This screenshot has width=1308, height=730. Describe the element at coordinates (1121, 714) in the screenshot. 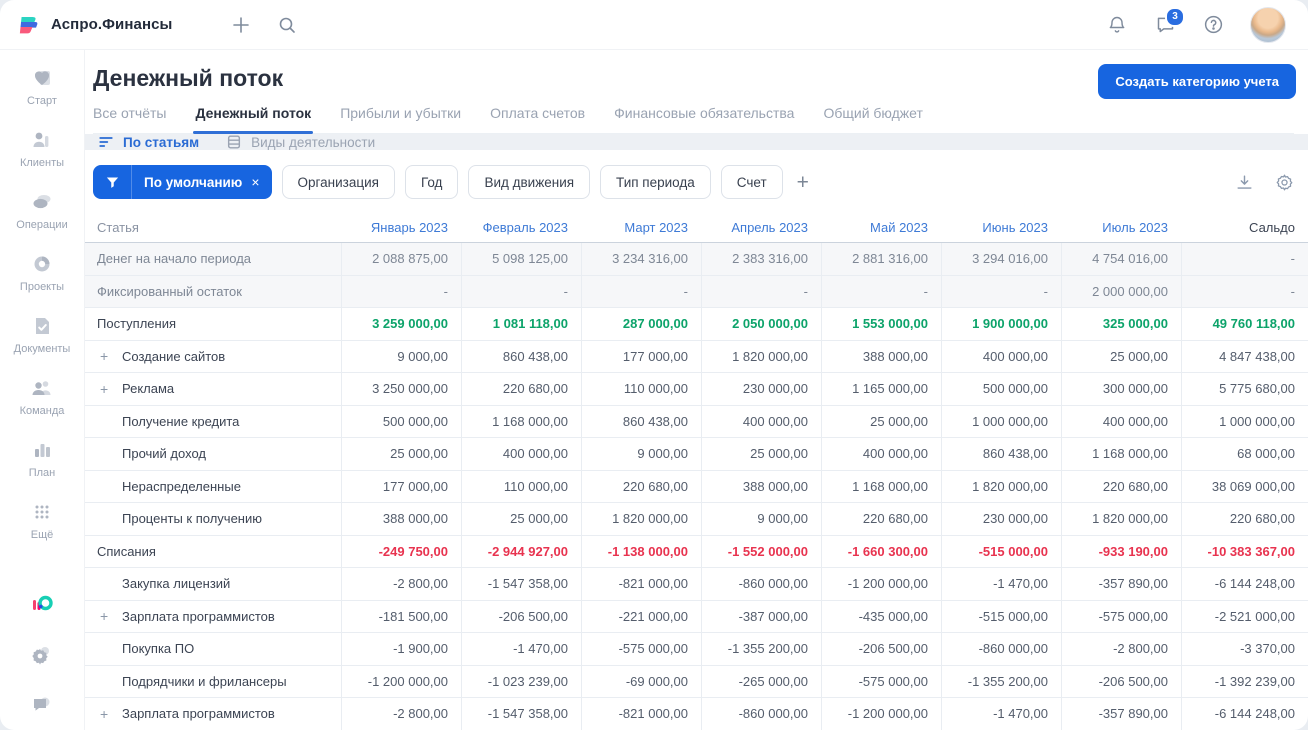

I see `value-cell: -357 890,00` at that location.